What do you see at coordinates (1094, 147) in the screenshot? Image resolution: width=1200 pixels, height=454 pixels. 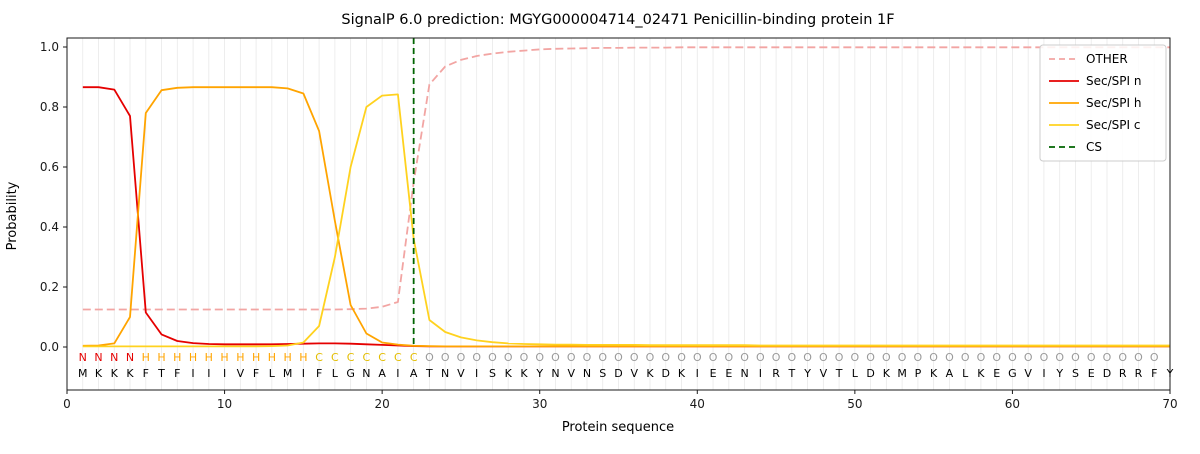 I see `legend-label: CS` at bounding box center [1094, 147].